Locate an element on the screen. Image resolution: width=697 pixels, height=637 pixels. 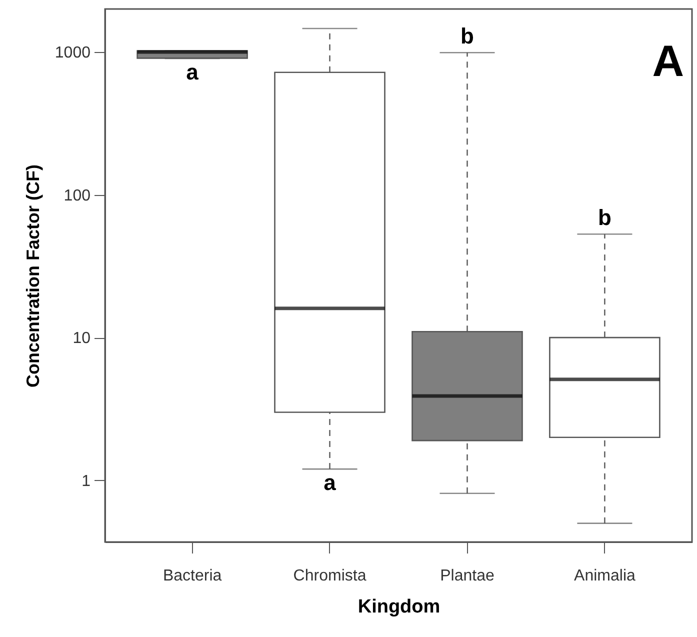
x-tick-label: Chromista is located at coordinates (329, 576).